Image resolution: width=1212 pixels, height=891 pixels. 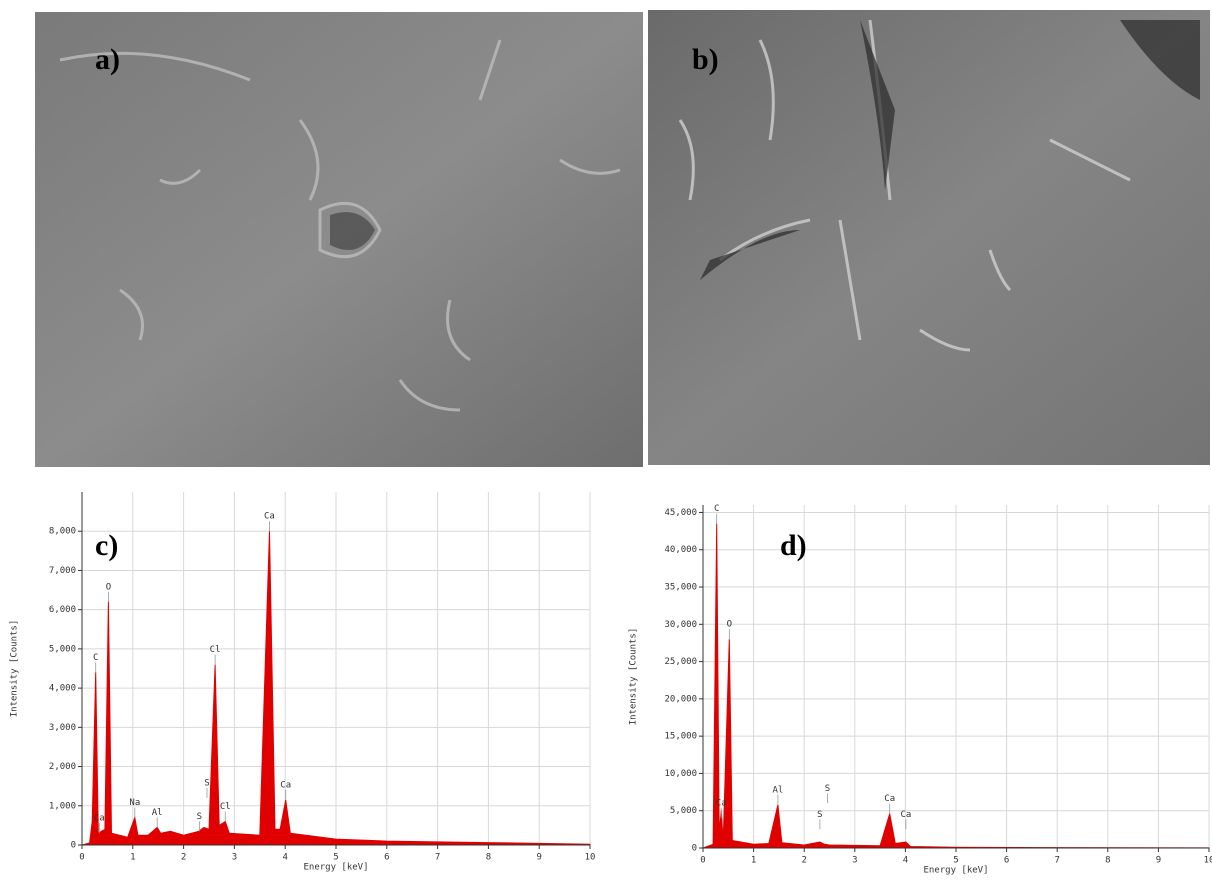 What do you see at coordinates (680, 737) in the screenshot?
I see `y-tick-label: 15,000` at bounding box center [680, 737].